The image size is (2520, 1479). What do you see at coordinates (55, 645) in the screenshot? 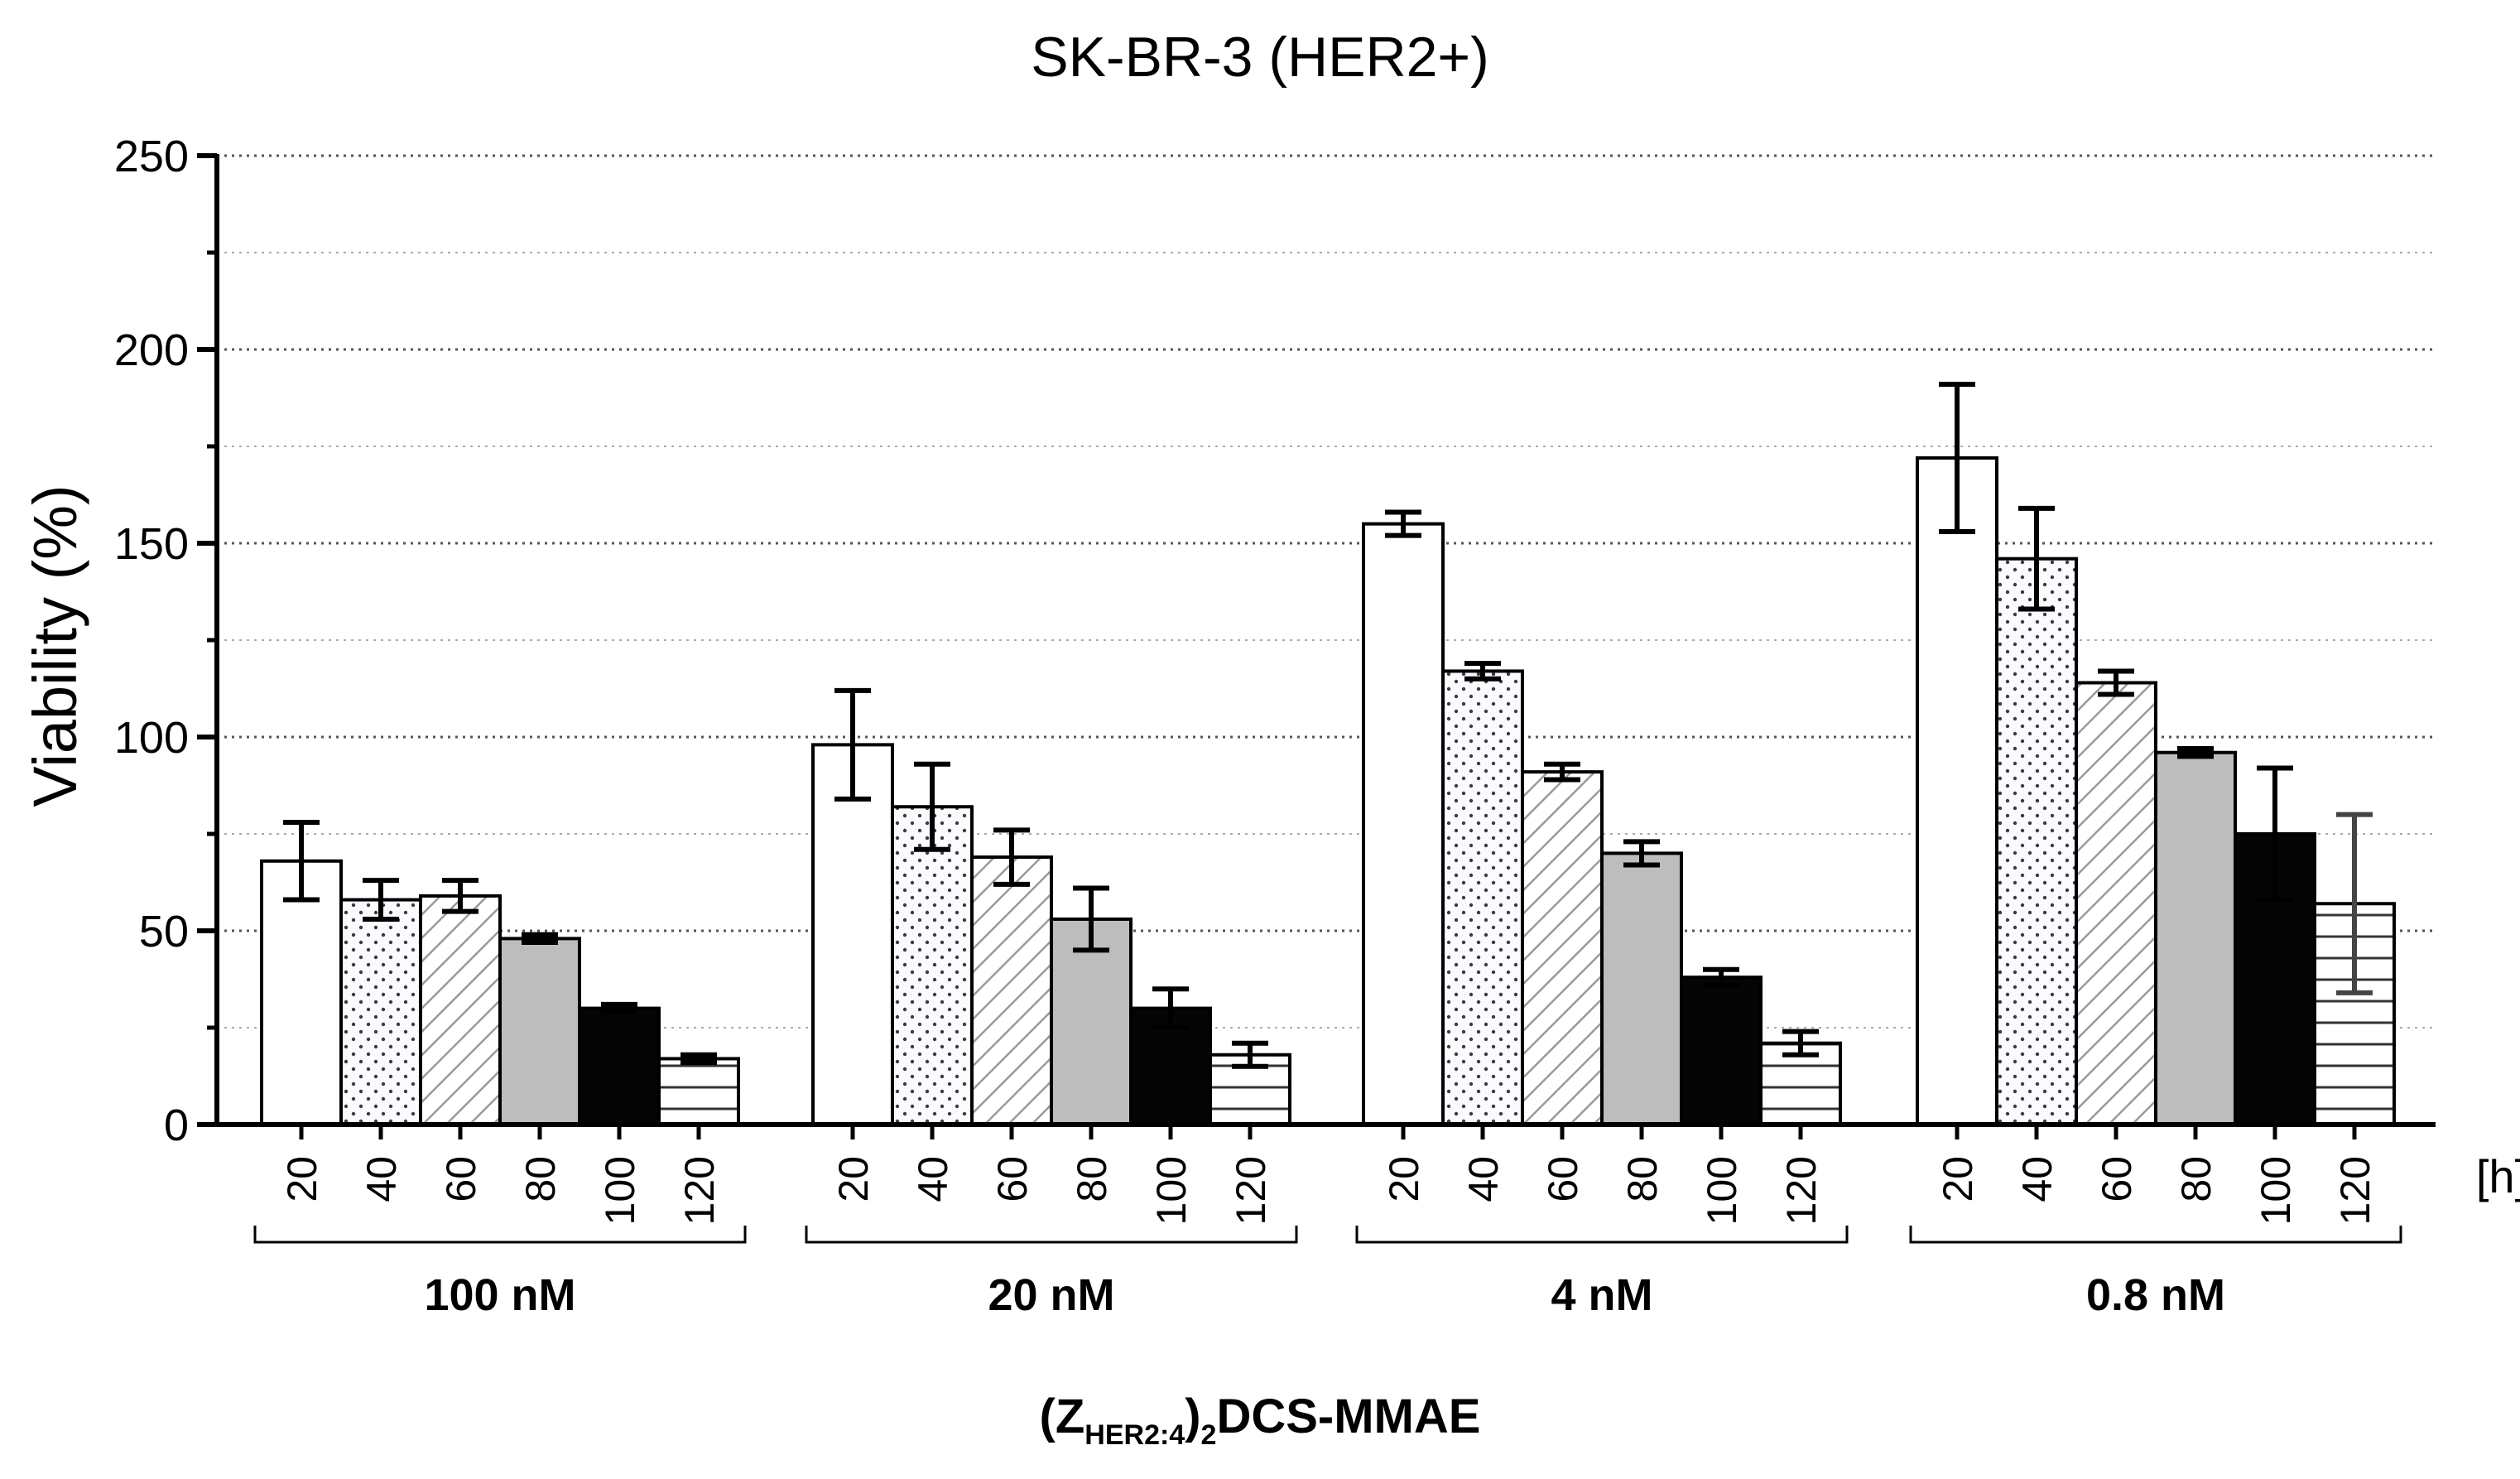
I see `y-axis-label: Viability (%)` at bounding box center [55, 645].